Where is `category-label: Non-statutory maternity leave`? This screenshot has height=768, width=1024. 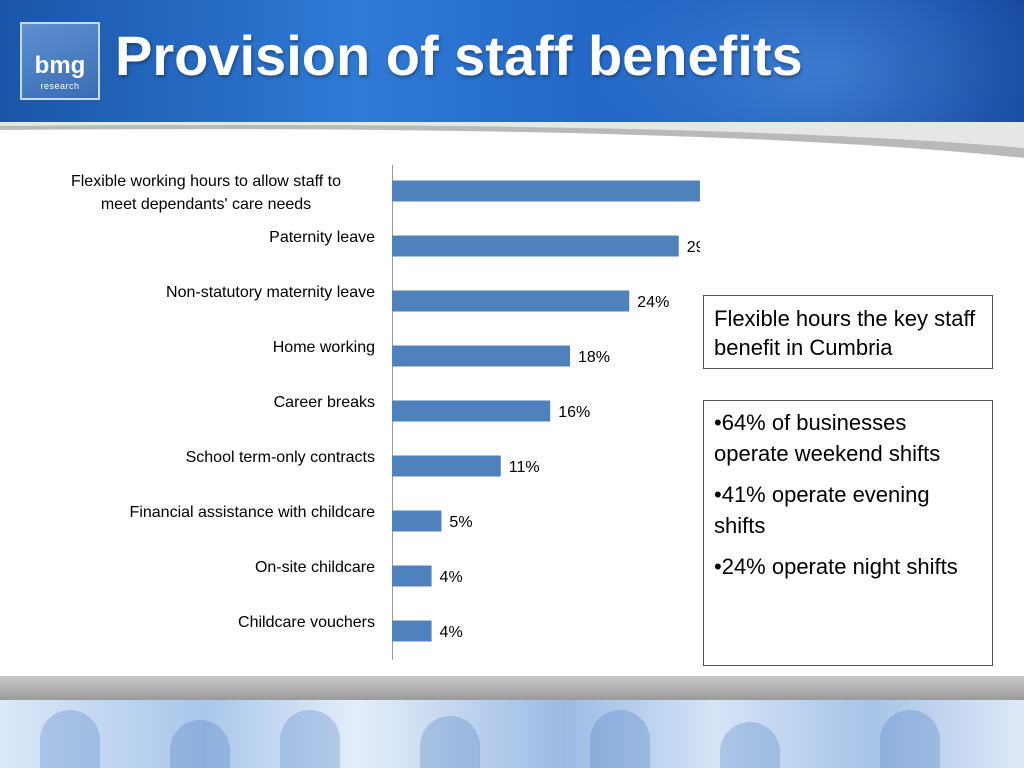
category-label: Non-statutory maternity leave is located at coordinates (270, 292).